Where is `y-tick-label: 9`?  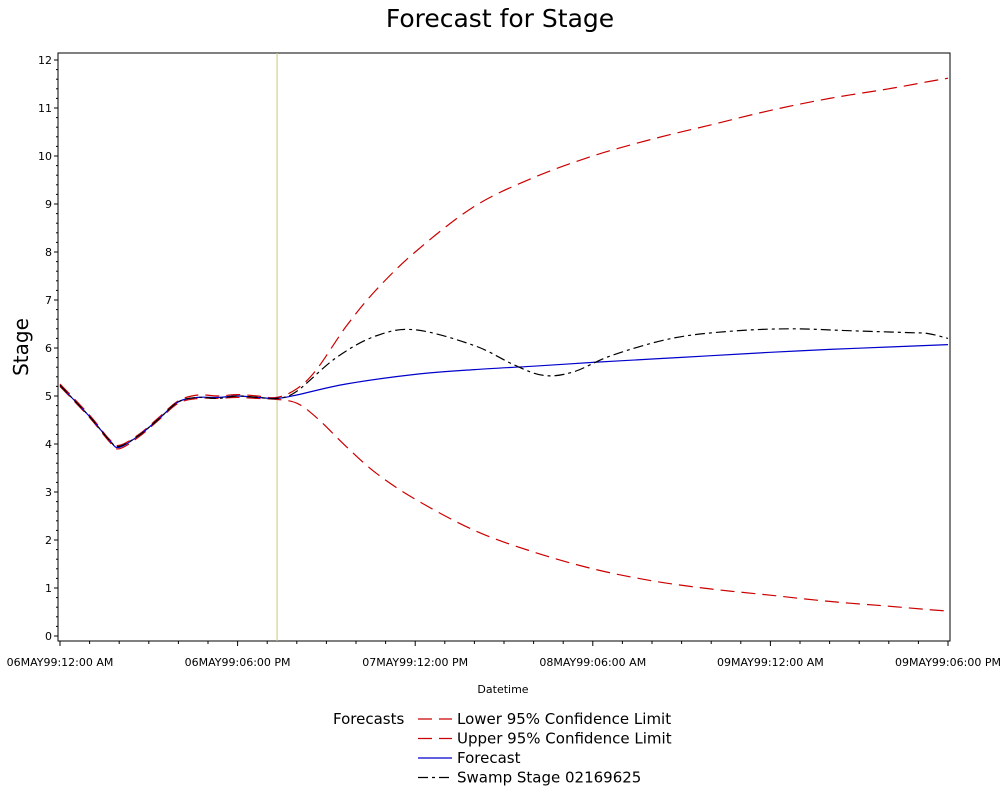
y-tick-label: 9 is located at coordinates (48, 204).